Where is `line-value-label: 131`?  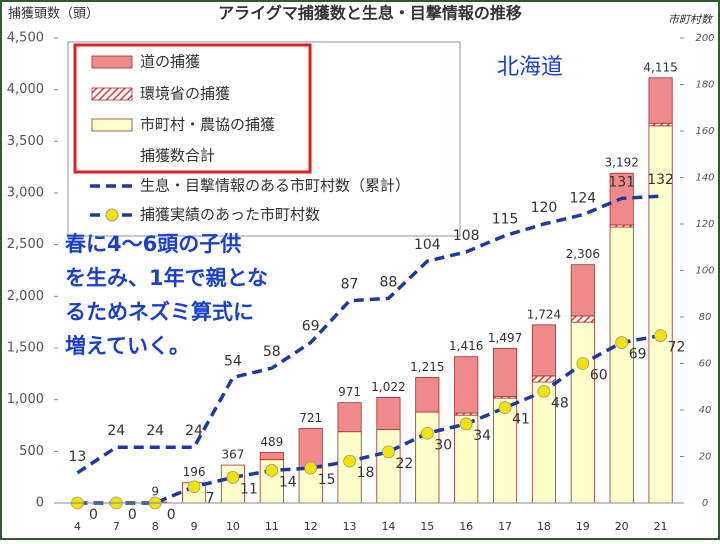 line-value-label: 131 is located at coordinates (621, 182).